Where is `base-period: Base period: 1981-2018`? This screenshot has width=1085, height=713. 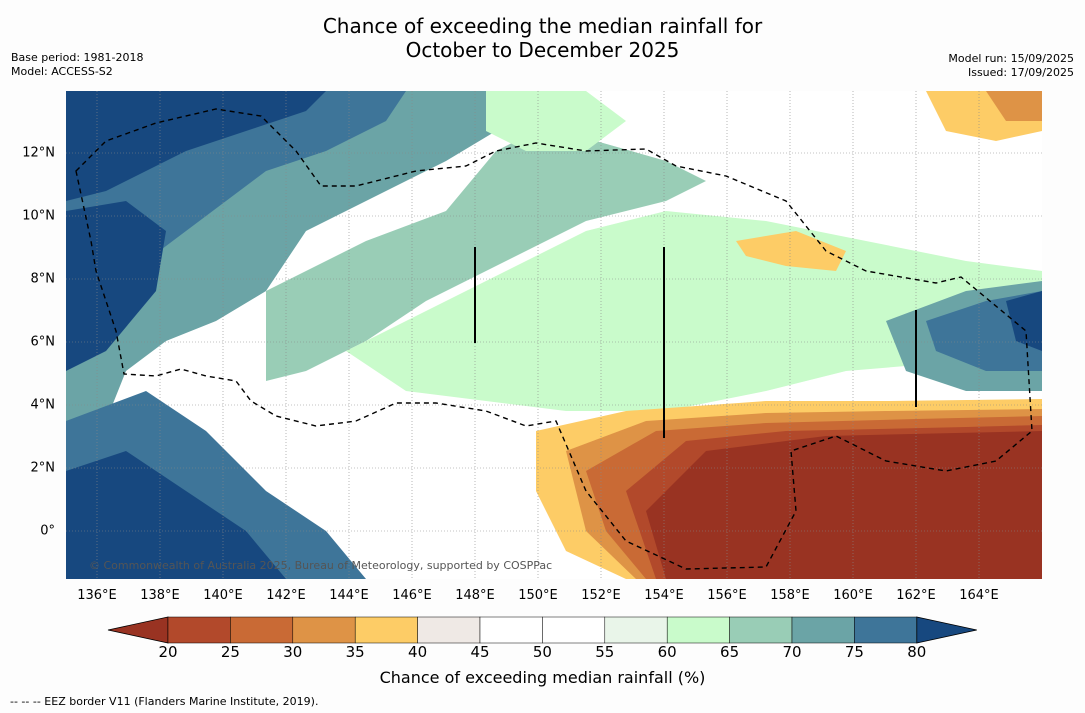 base-period: Base period: 1981-2018 is located at coordinates (77, 57).